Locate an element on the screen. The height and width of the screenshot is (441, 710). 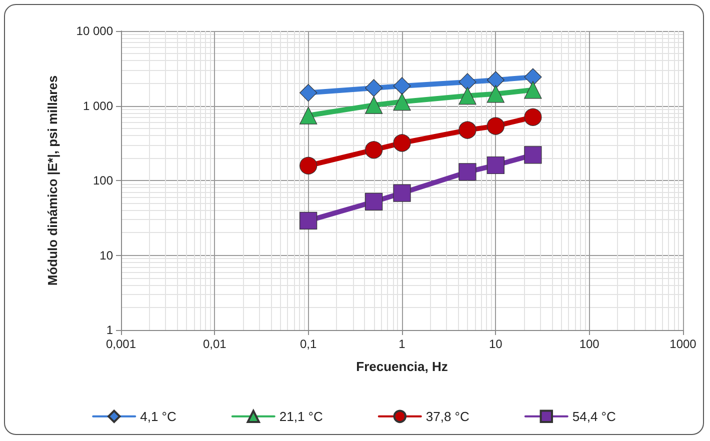
y-tick-label: 10 is located at coordinates (107, 255).